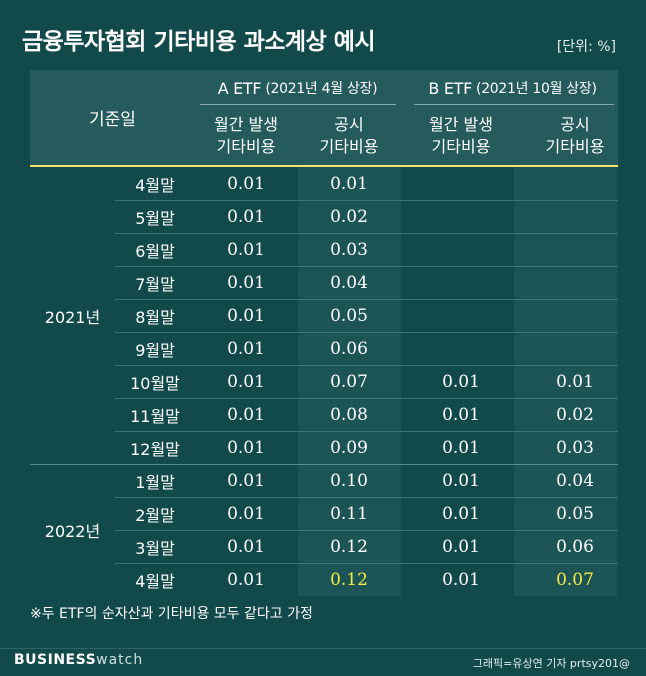 Image resolution: width=646 pixels, height=676 pixels. What do you see at coordinates (551, 663) in the screenshot?
I see `graphic-credit: 그래픽=유상연 기자 prtsy201@` at bounding box center [551, 663].